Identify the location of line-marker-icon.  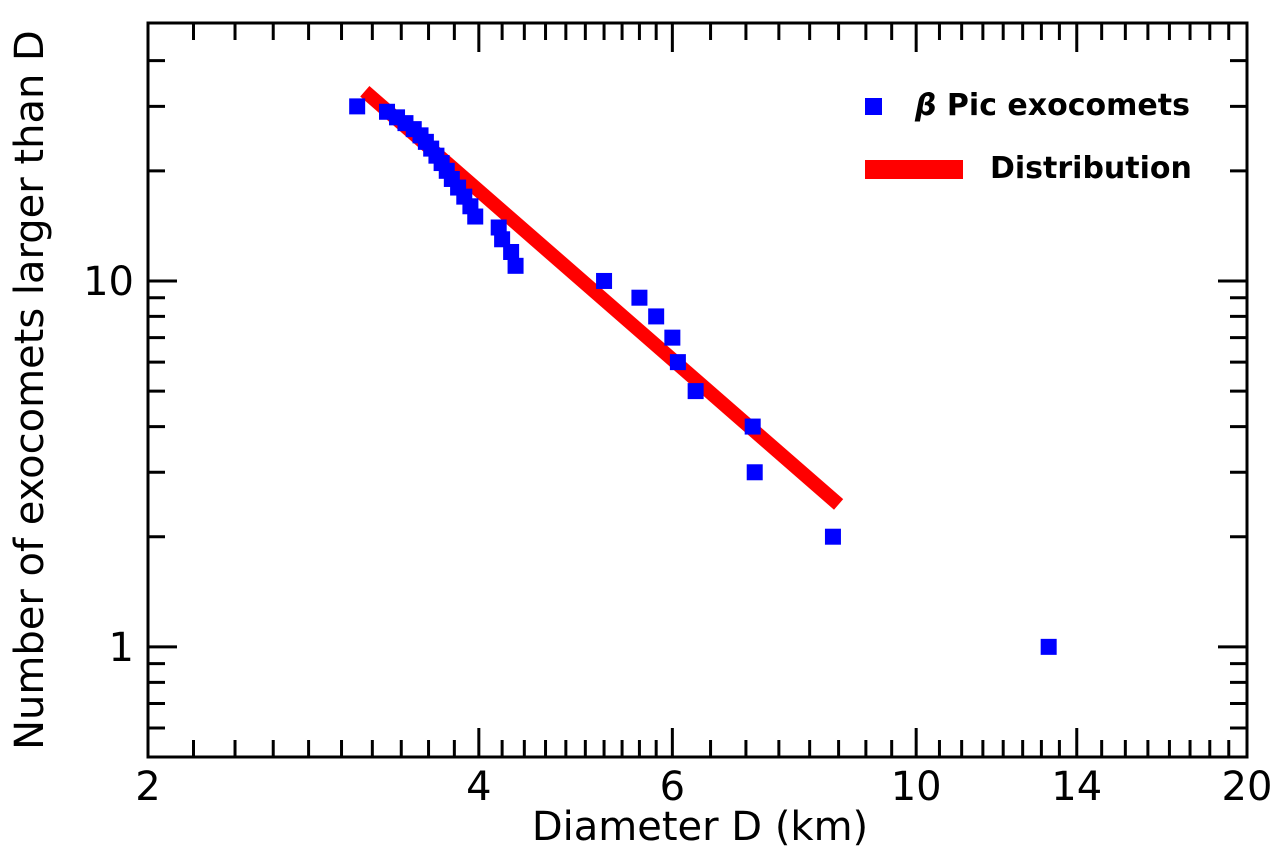
(914, 169).